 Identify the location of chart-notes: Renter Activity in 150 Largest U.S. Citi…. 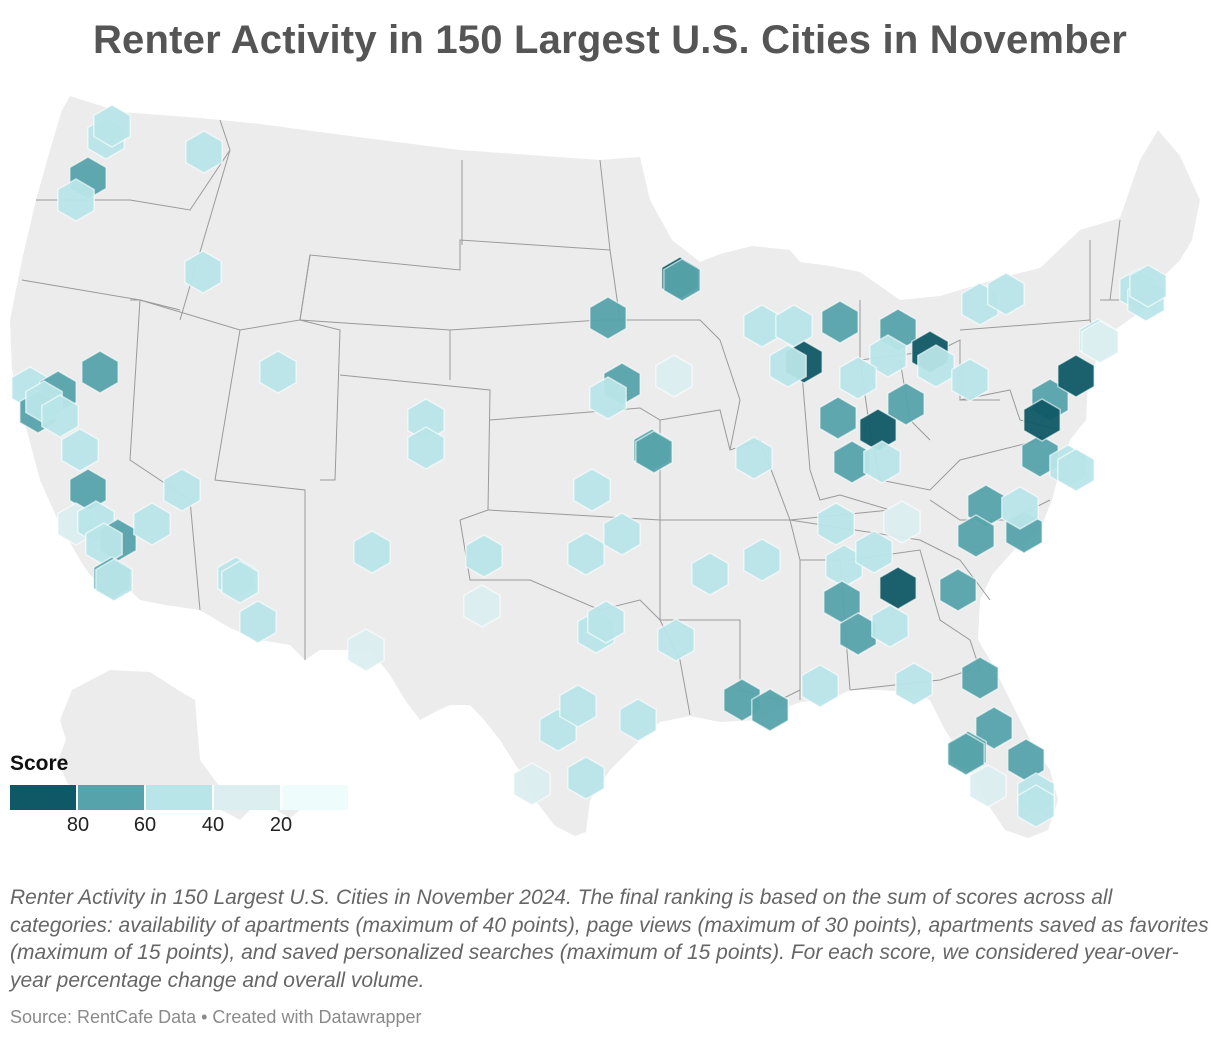
(609, 939).